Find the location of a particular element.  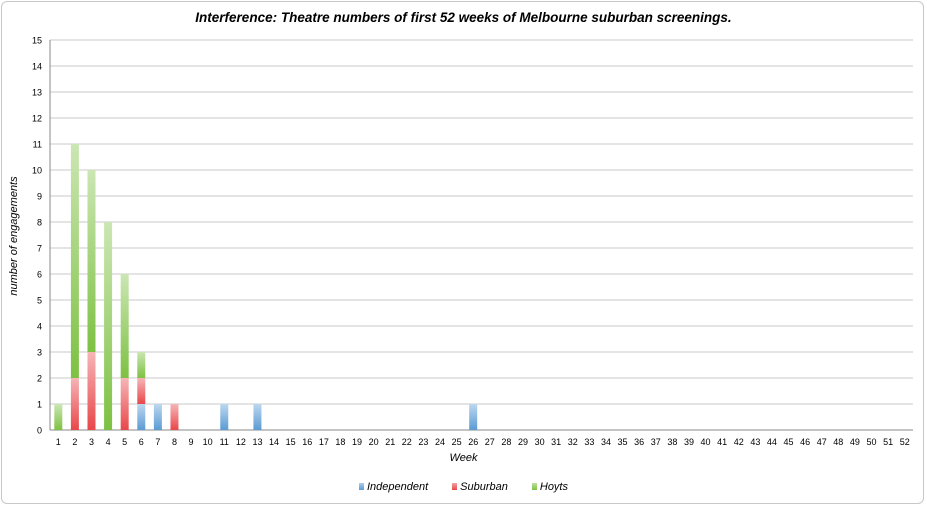

x-tick-label: 42 is located at coordinates (739, 442).